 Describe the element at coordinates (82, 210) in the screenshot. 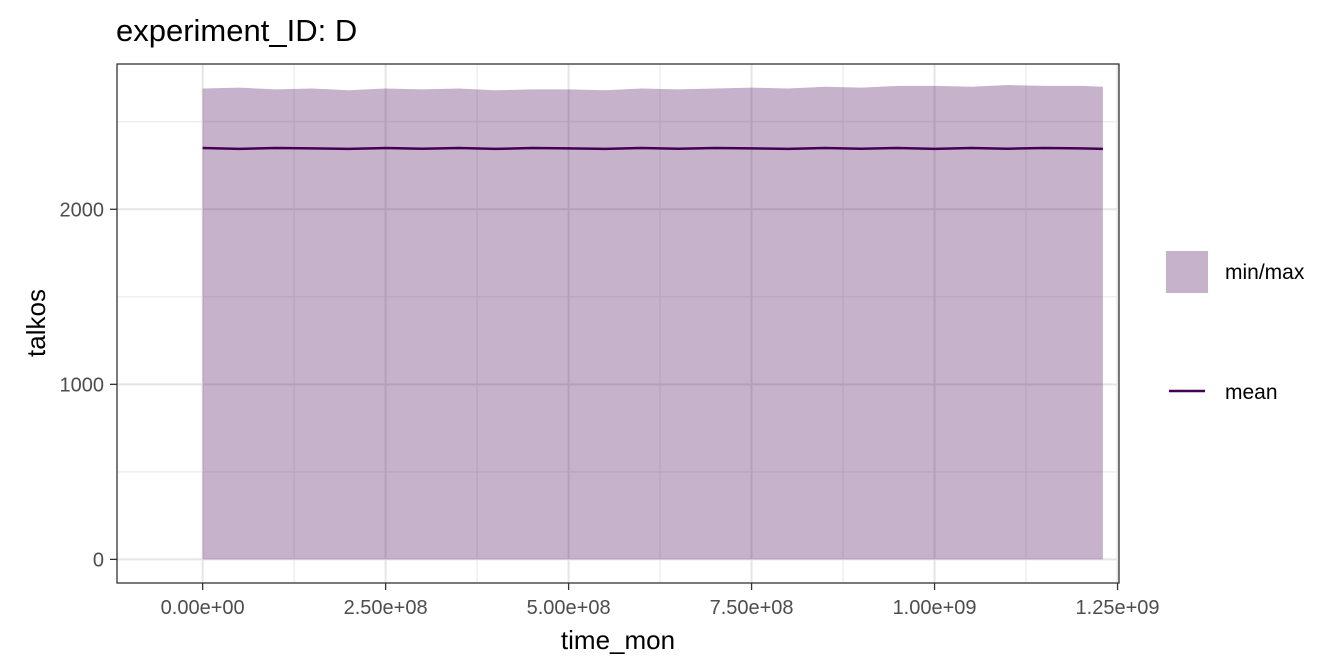

I see `y-tick-label: 2000` at that location.